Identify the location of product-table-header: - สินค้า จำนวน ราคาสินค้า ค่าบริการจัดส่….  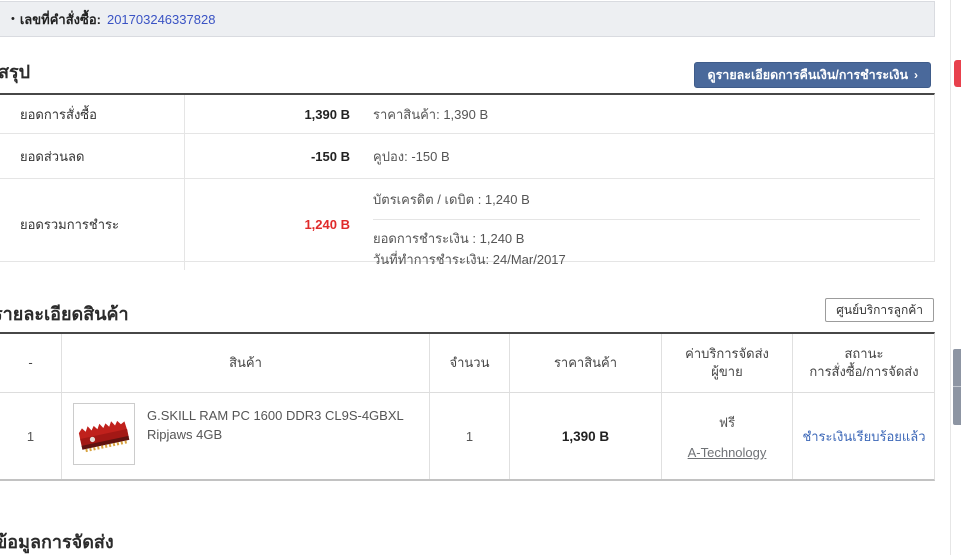
(467, 363).